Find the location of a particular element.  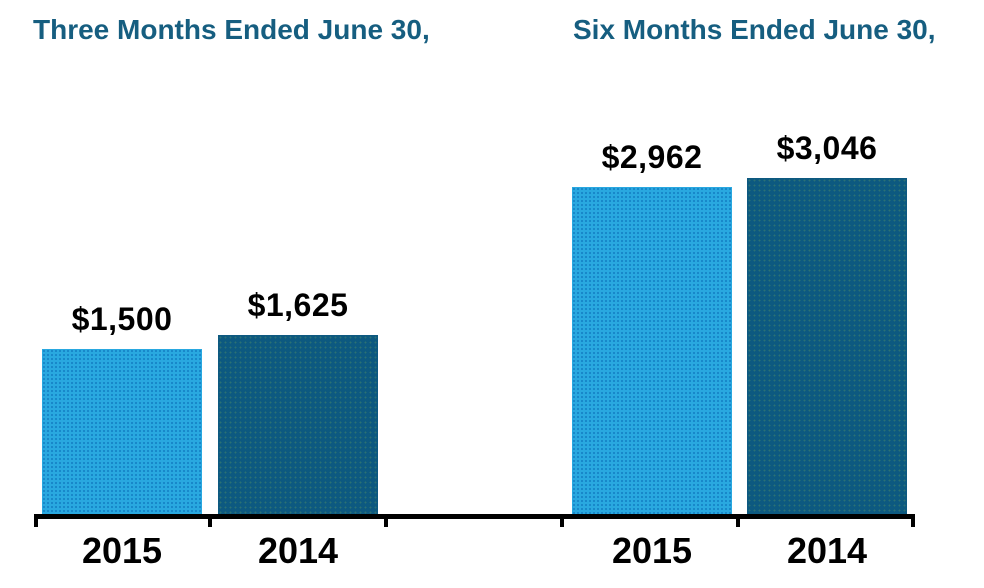

x-axis-baseline is located at coordinates (474, 516).